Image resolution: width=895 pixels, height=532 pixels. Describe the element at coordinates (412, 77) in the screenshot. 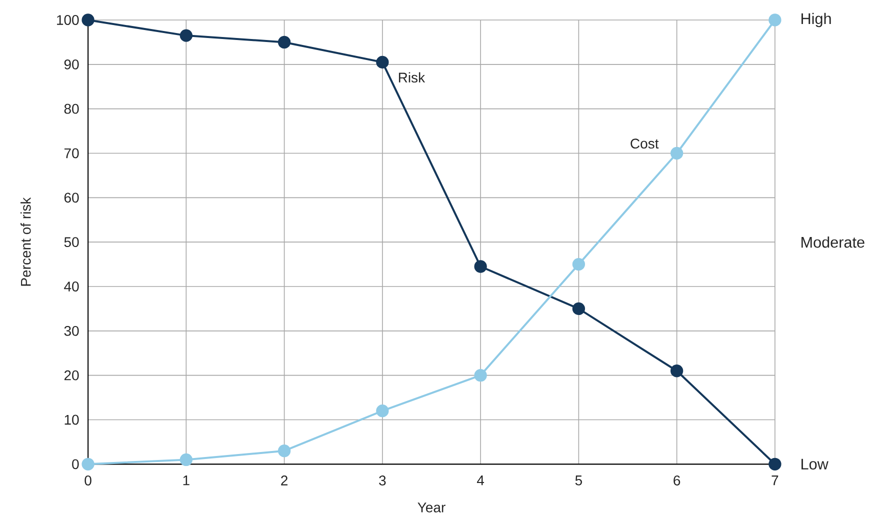

I see `series-label: Risk` at that location.